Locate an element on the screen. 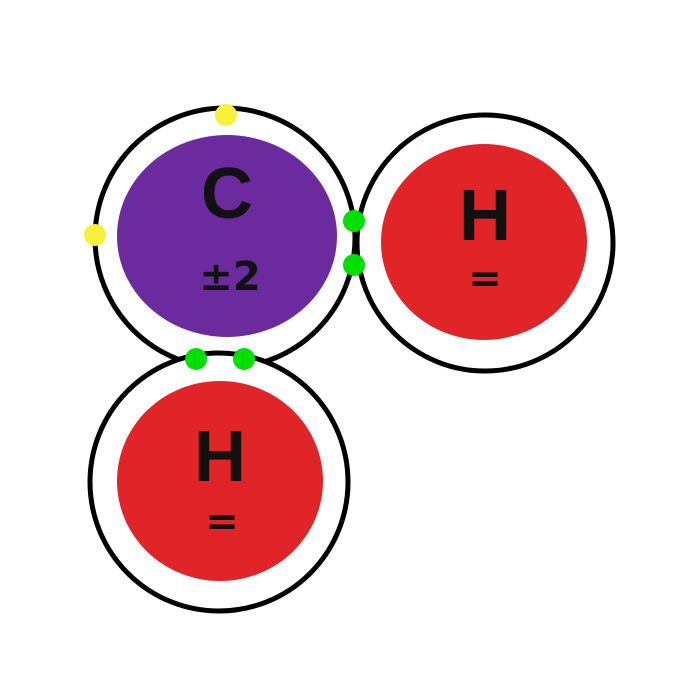  atom-carbon: C ±2 is located at coordinates (225, 238).